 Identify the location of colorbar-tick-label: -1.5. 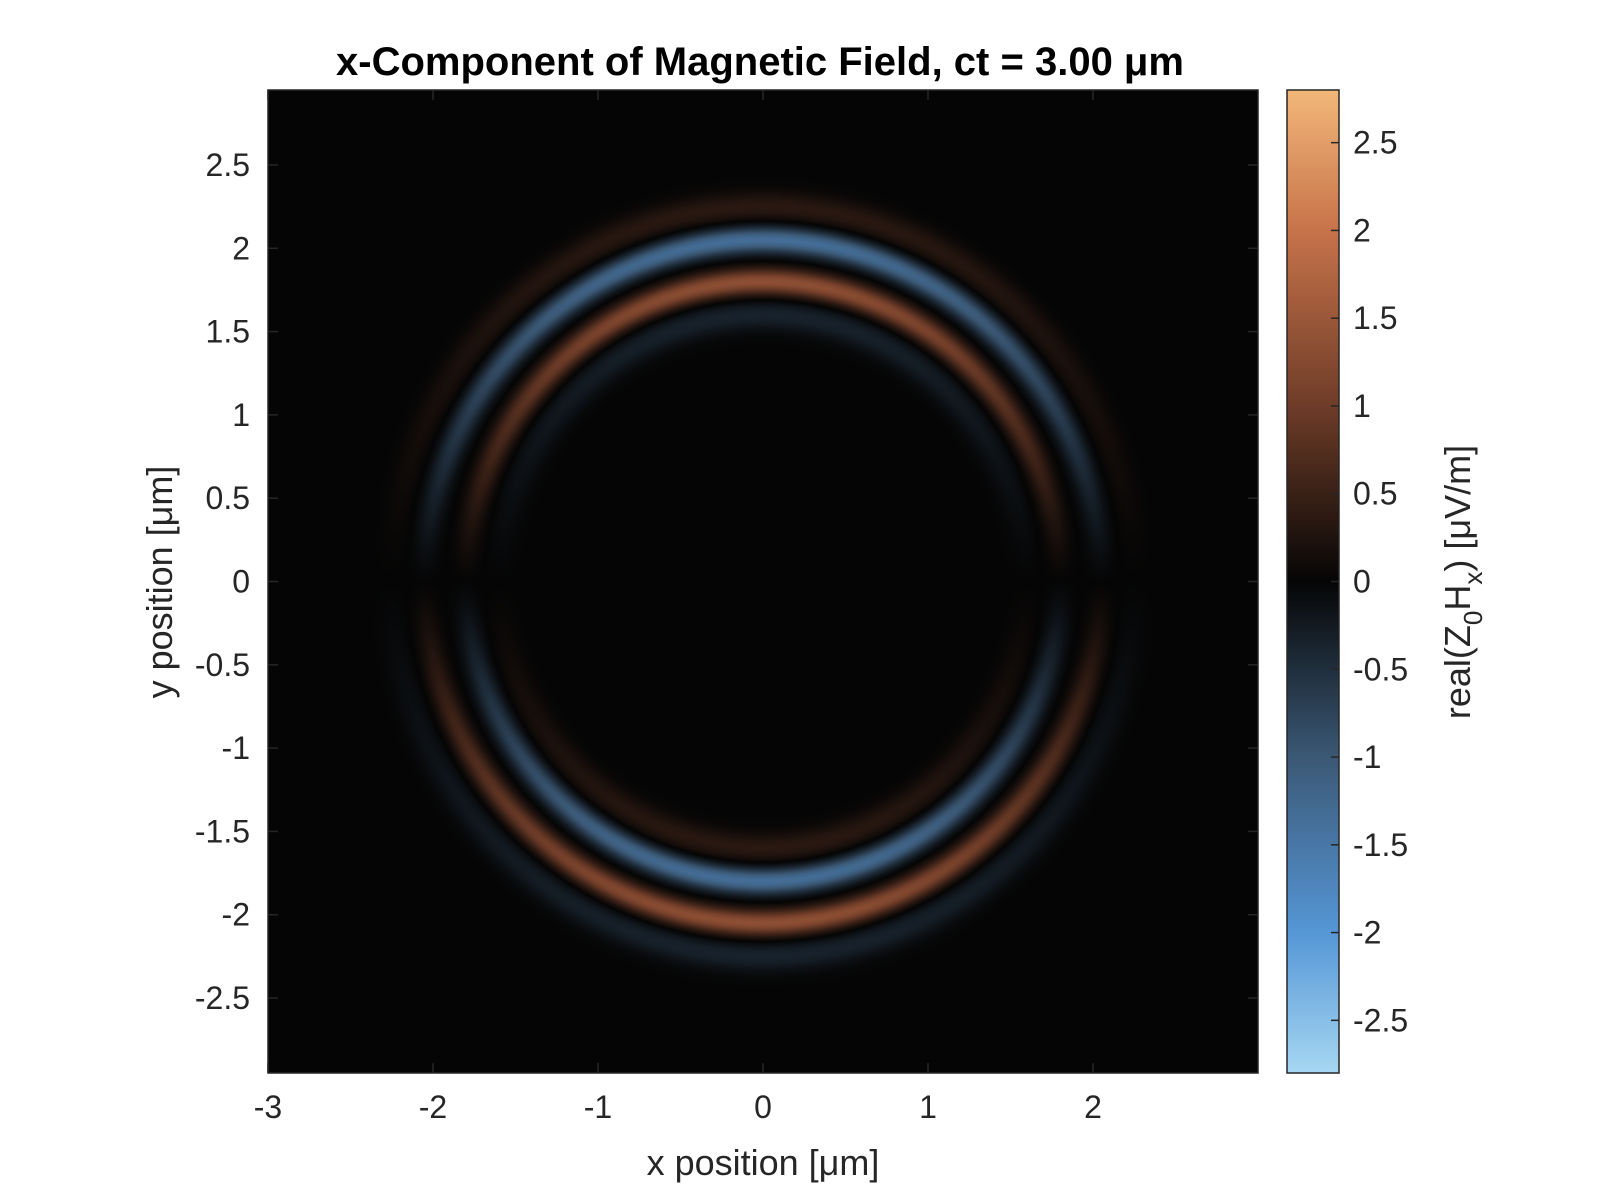
(1380, 845).